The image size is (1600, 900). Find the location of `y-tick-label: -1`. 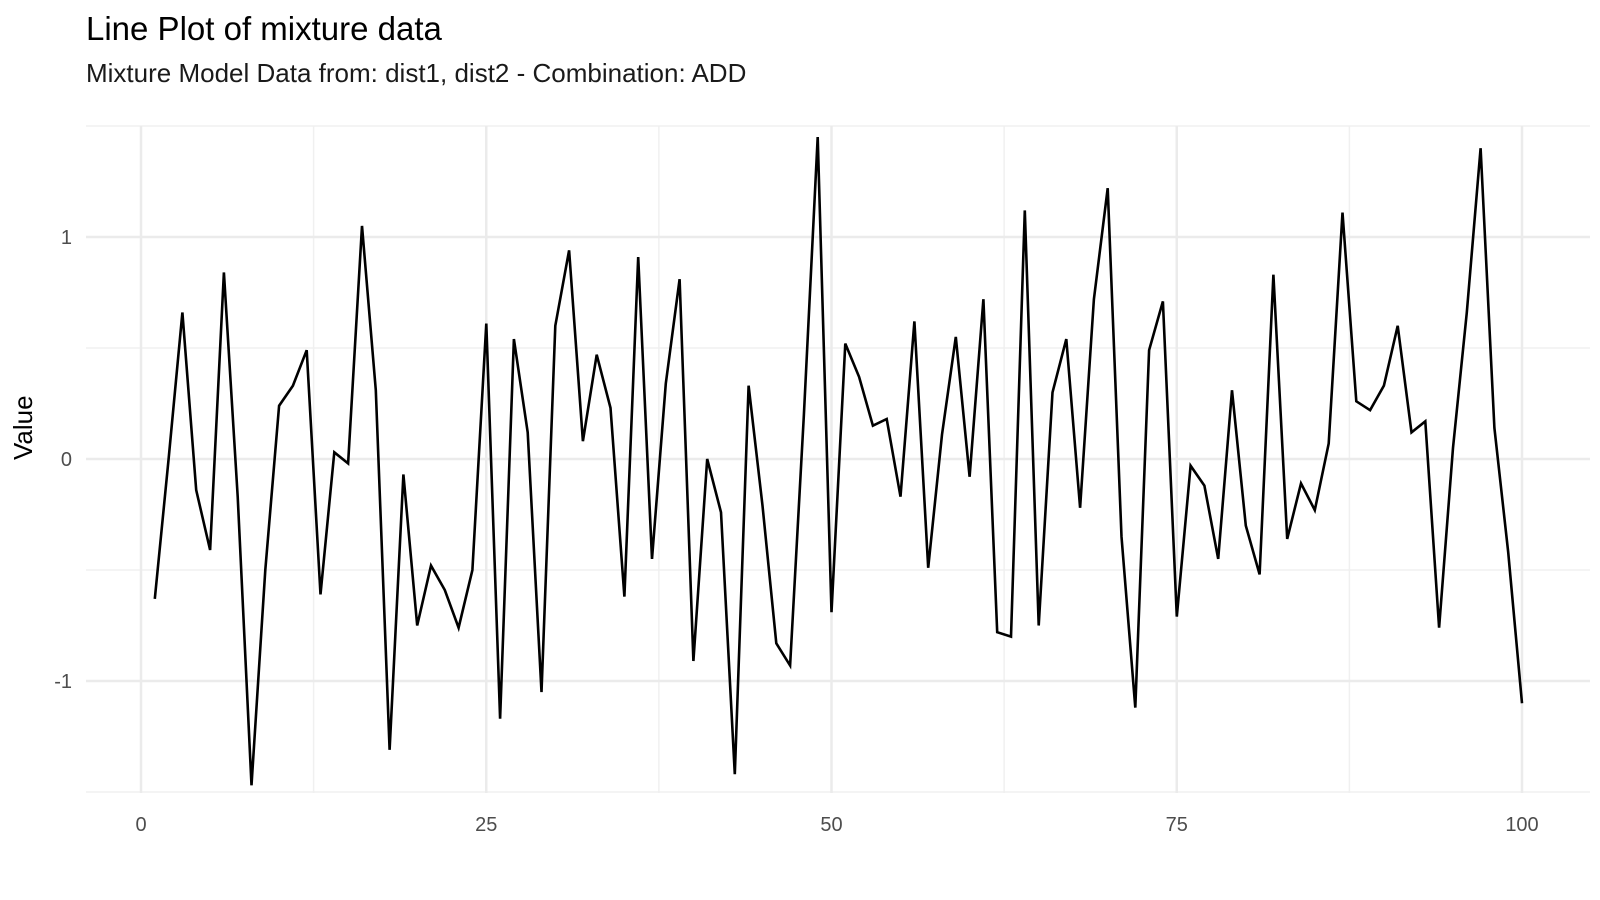

y-tick-label: -1 is located at coordinates (63, 682).